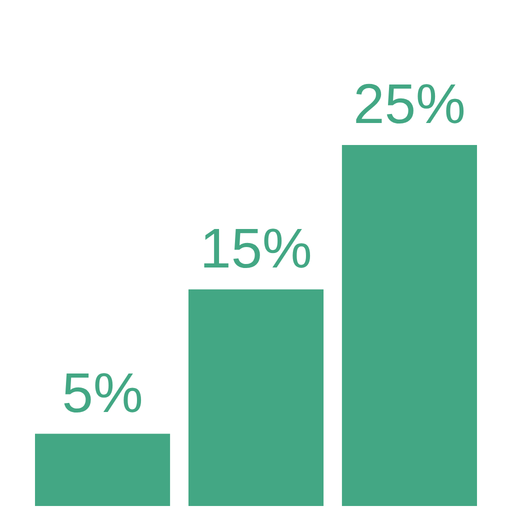 The height and width of the screenshot is (512, 512). What do you see at coordinates (102, 392) in the screenshot?
I see `data-label: 5%` at bounding box center [102, 392].